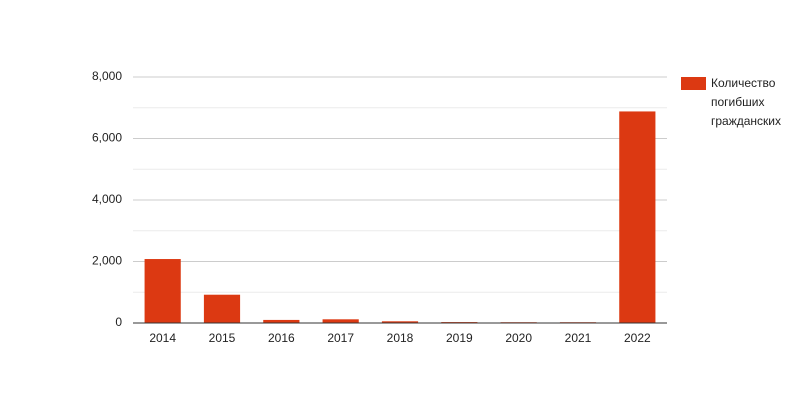 This screenshot has width=800, height=400. Describe the element at coordinates (693, 83) in the screenshot. I see `legend-swatch` at that location.